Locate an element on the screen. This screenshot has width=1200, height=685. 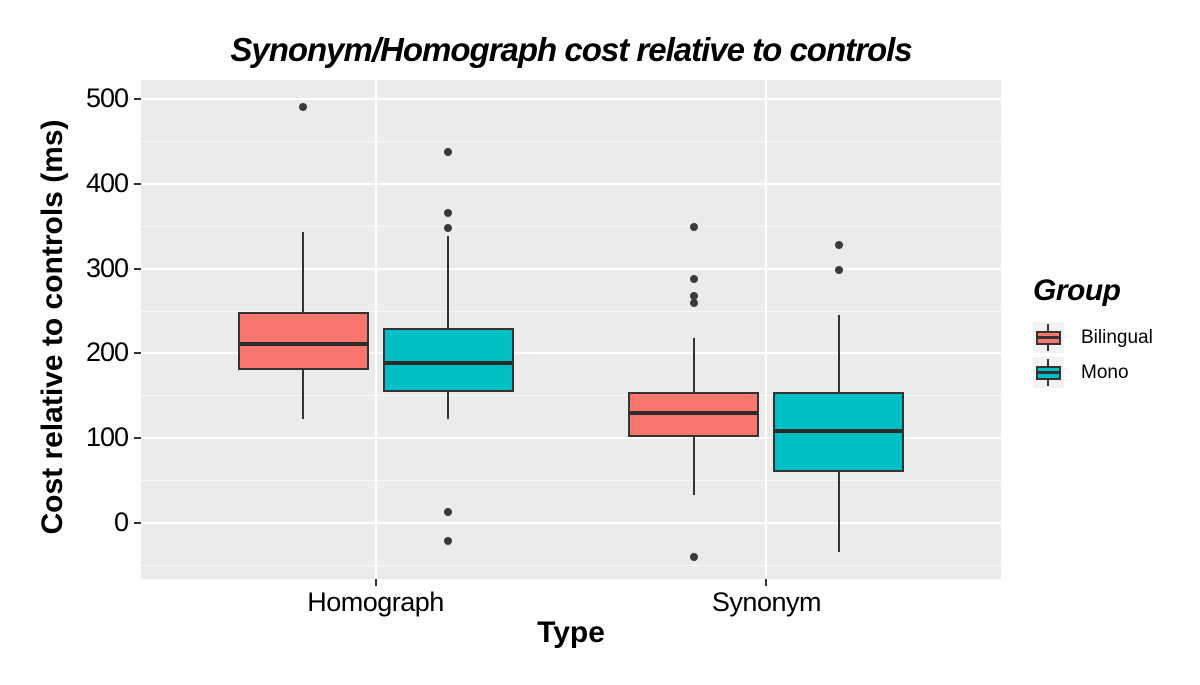
median-bilingual-homograph is located at coordinates (303, 344).